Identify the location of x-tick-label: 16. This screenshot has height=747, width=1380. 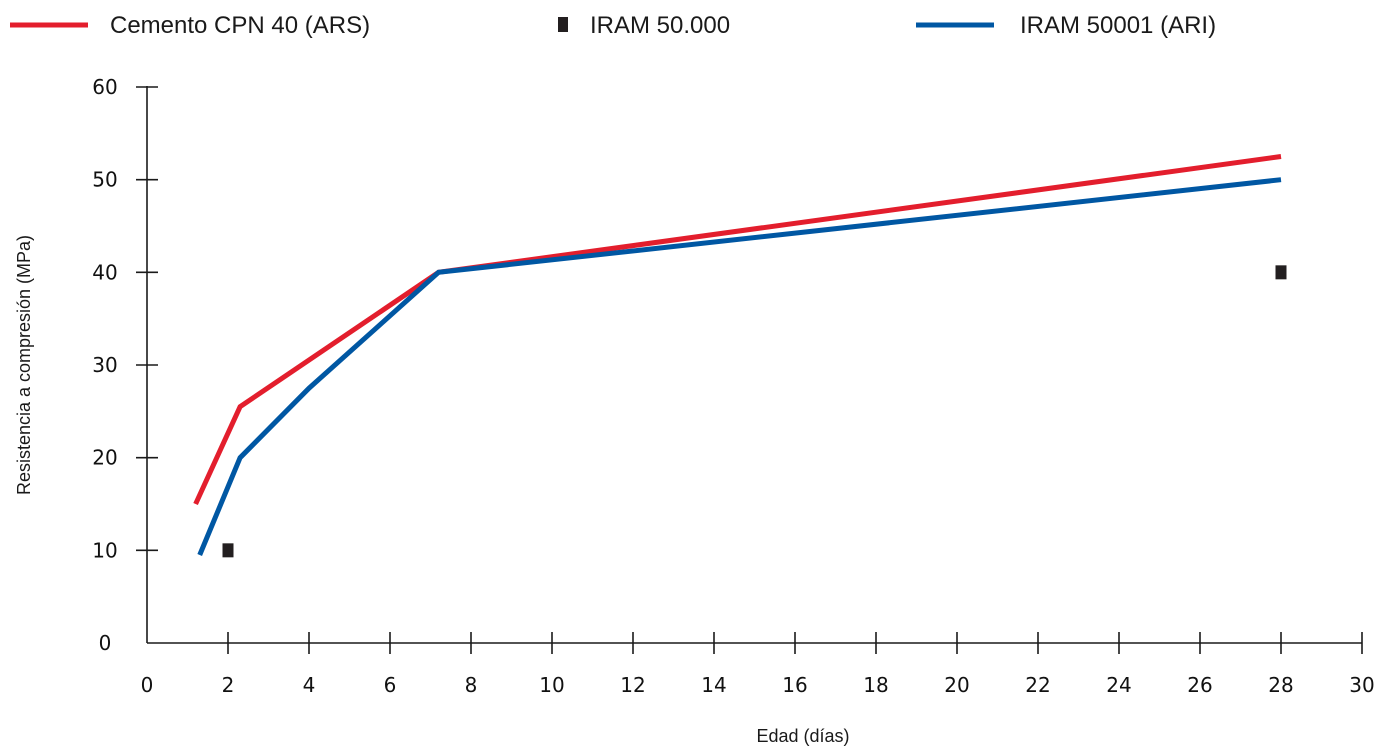
(794, 685).